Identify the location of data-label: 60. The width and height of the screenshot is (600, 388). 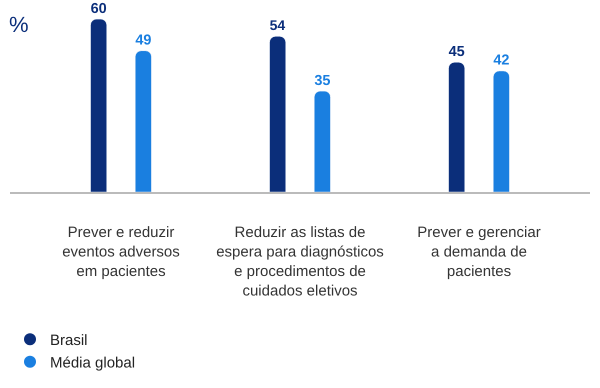
(98, 8).